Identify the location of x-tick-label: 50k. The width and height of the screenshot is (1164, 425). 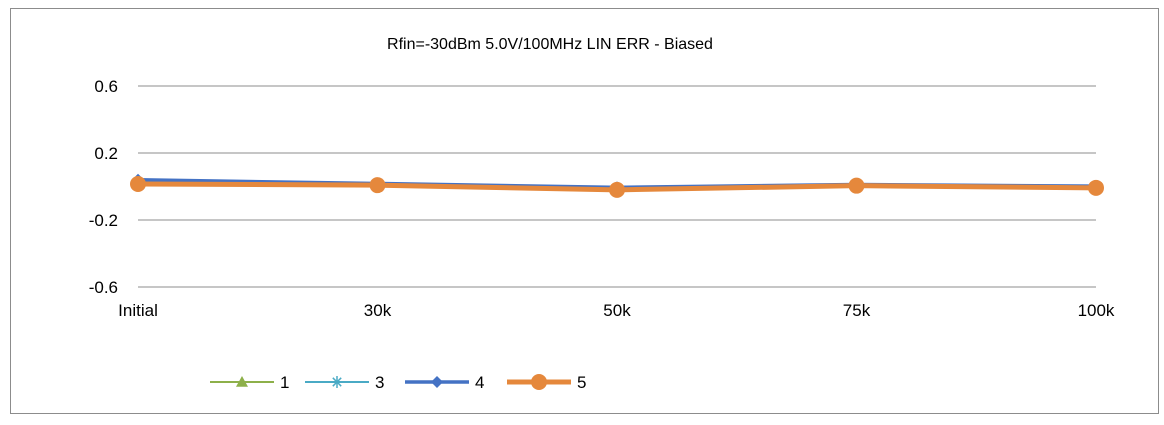
(617, 310).